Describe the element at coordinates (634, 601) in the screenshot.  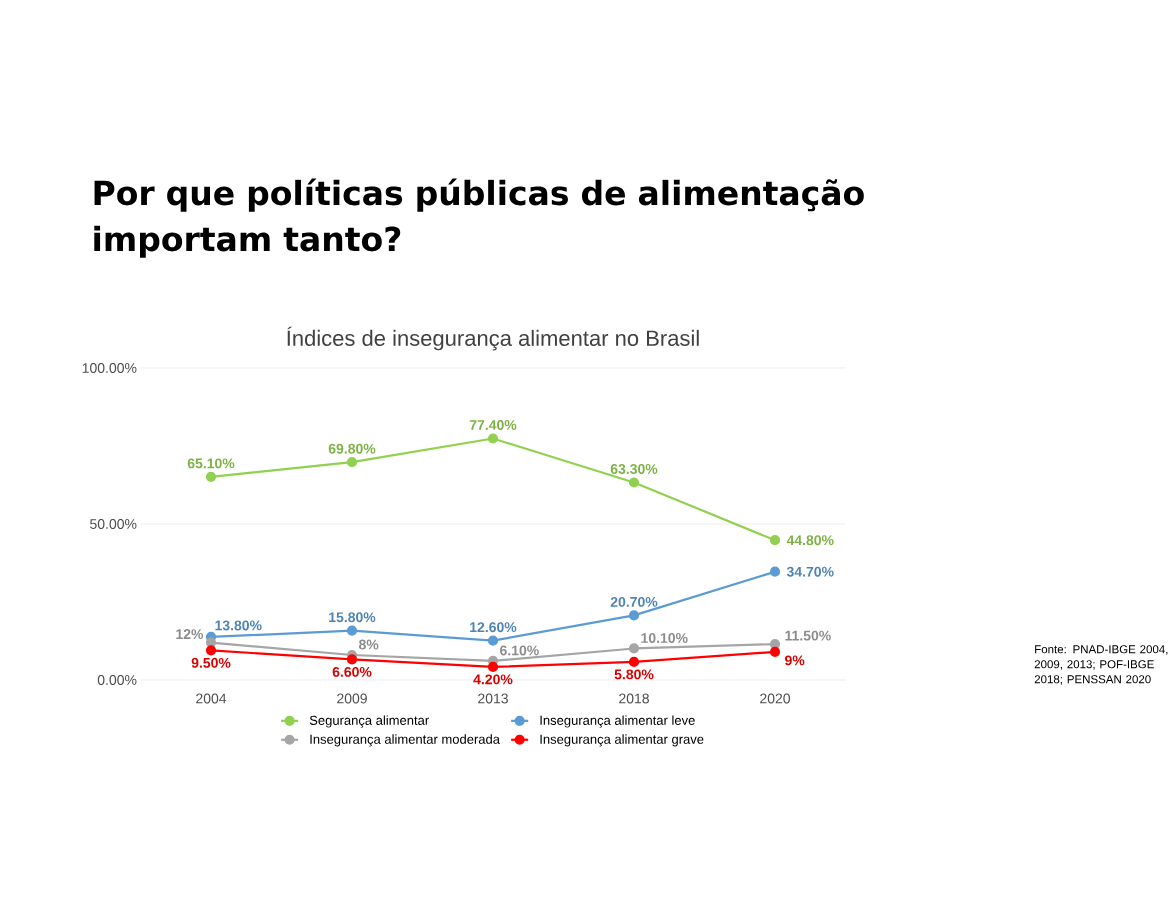
I see `data-label: 20.70%` at that location.